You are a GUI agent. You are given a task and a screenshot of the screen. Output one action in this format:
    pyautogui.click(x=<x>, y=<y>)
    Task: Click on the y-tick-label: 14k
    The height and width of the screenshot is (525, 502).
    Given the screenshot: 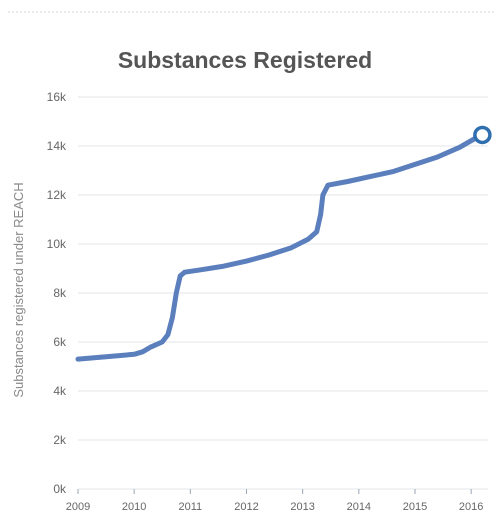 What is the action you would take?
    pyautogui.click(x=57, y=146)
    